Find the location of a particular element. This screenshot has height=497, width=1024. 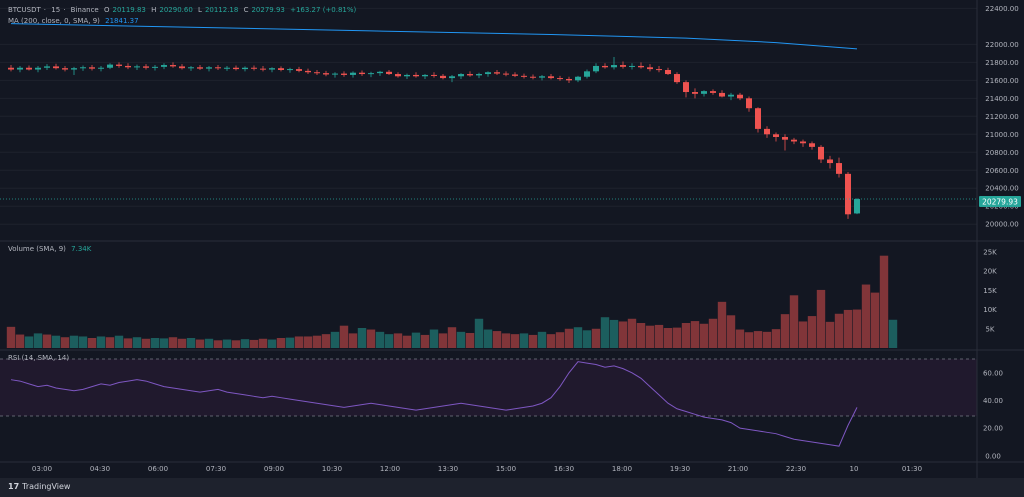

rsi-label: RSI (14, SMA, 14) is located at coordinates (39, 358).